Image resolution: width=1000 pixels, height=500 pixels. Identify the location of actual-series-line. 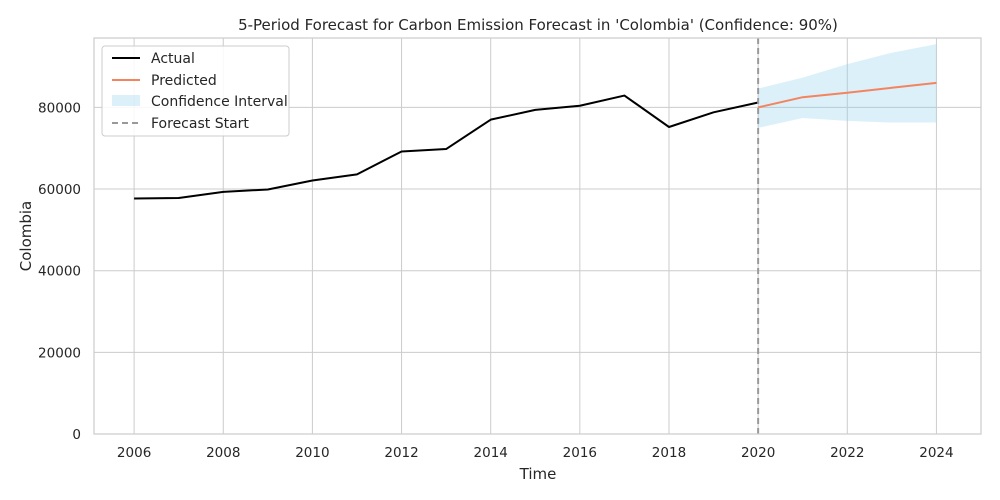
(446, 147).